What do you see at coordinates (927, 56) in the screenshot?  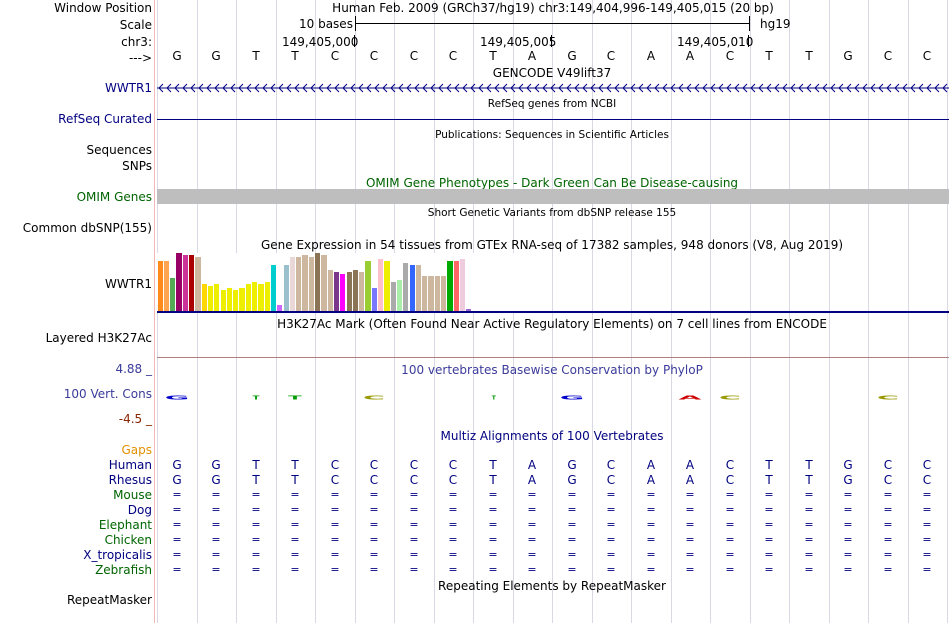 I see `ref-base: C` at bounding box center [927, 56].